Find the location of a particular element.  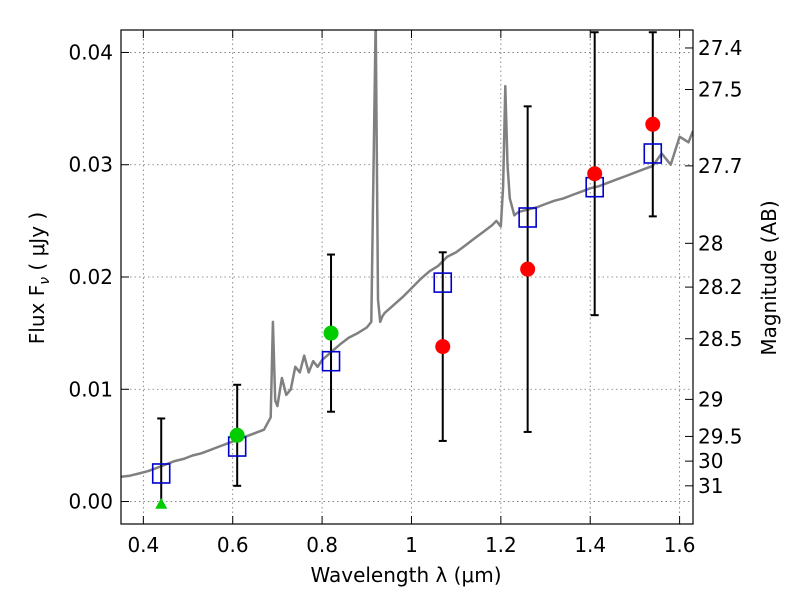

x-axis-label: Wavelength λ (μm) is located at coordinates (405, 575).